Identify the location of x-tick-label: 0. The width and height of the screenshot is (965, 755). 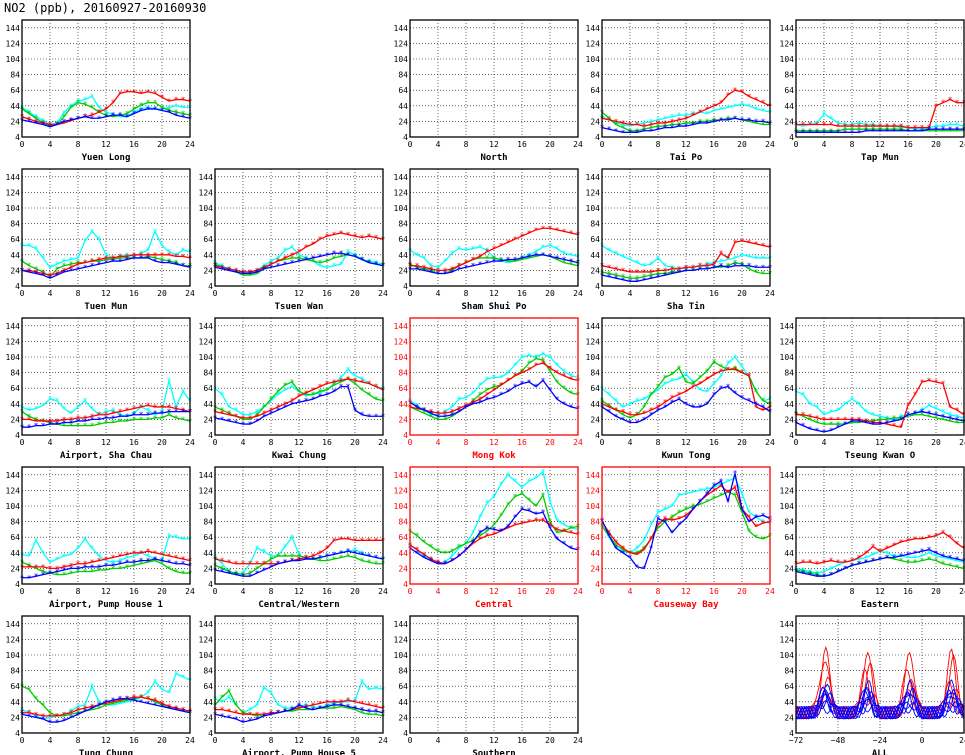
(410, 740).